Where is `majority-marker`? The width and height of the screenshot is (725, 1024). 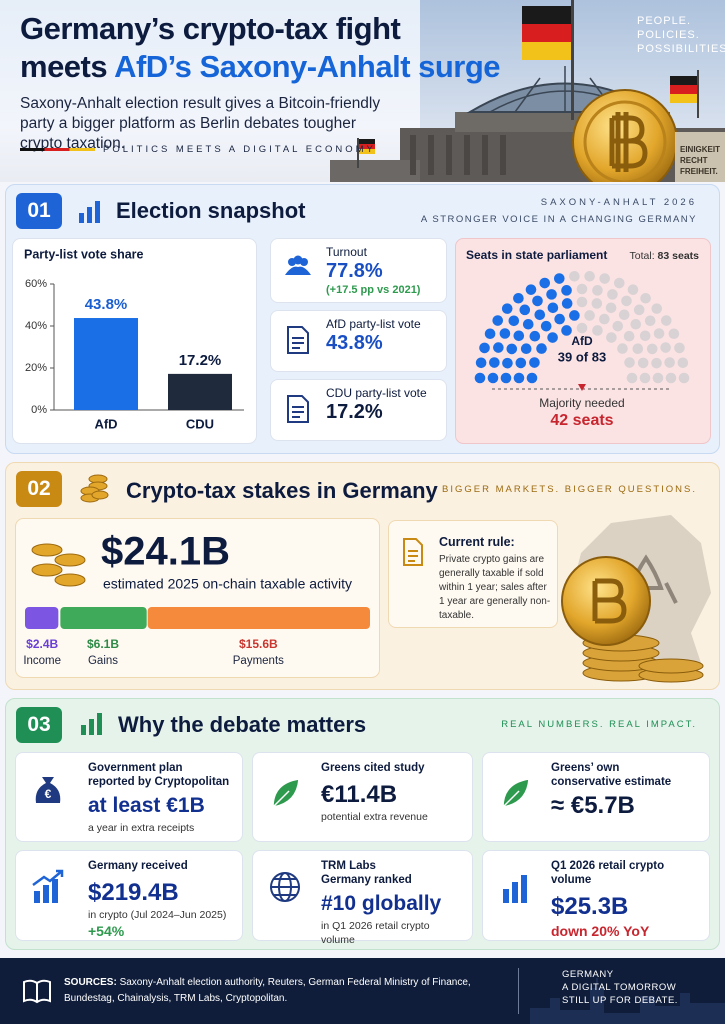
majority-marker is located at coordinates (582, 387).